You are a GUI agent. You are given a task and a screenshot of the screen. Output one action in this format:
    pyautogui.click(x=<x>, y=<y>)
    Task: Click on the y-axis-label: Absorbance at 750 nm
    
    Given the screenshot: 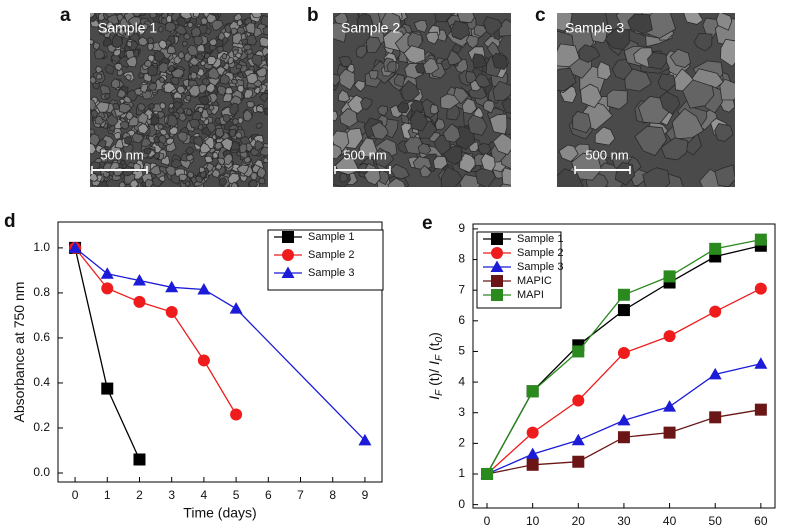 What is the action you would take?
    pyautogui.click(x=19, y=352)
    